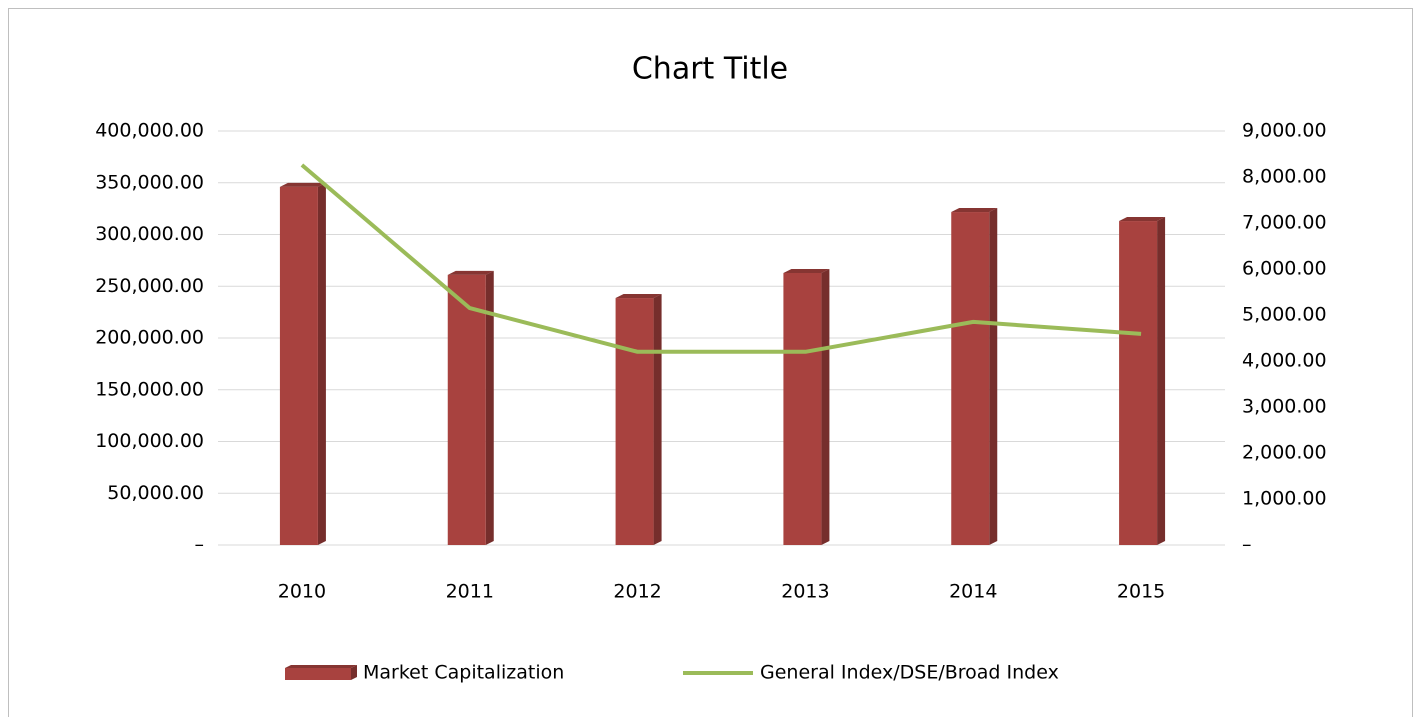  I want to click on y-tick-label: 200,000.00, so click(149, 338).